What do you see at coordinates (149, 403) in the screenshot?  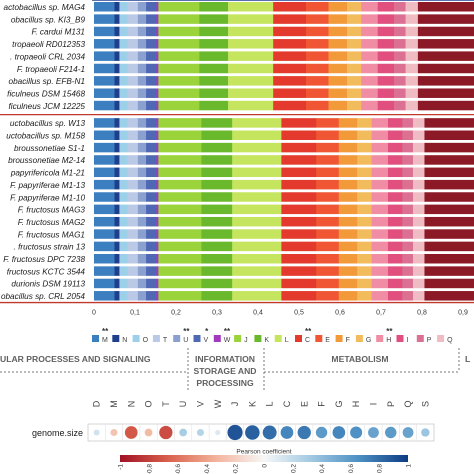 I see `heatmap-column-label: O` at bounding box center [149, 403].